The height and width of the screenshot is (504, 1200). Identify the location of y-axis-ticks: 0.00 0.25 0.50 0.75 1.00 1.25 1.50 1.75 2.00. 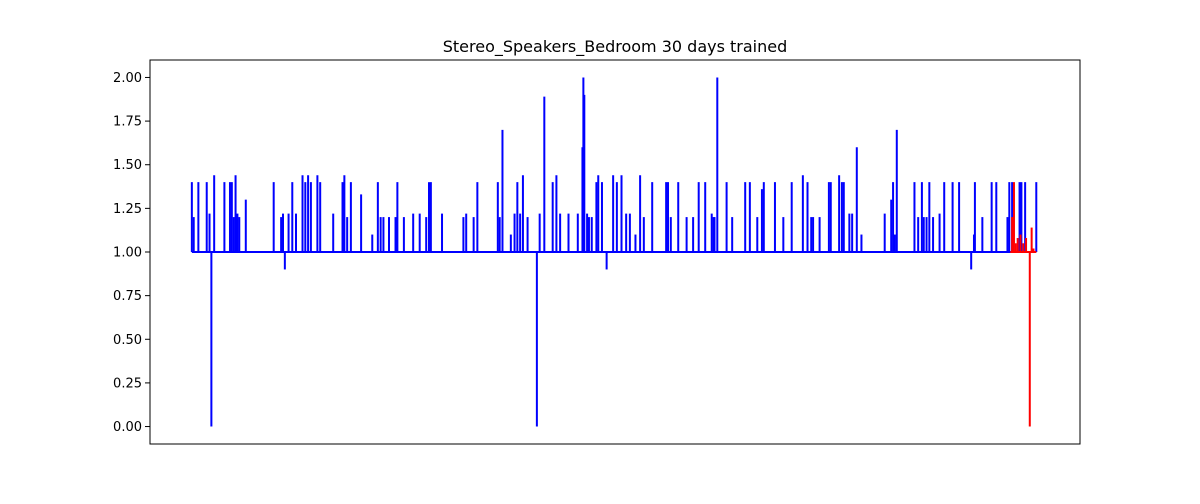
(131, 253).